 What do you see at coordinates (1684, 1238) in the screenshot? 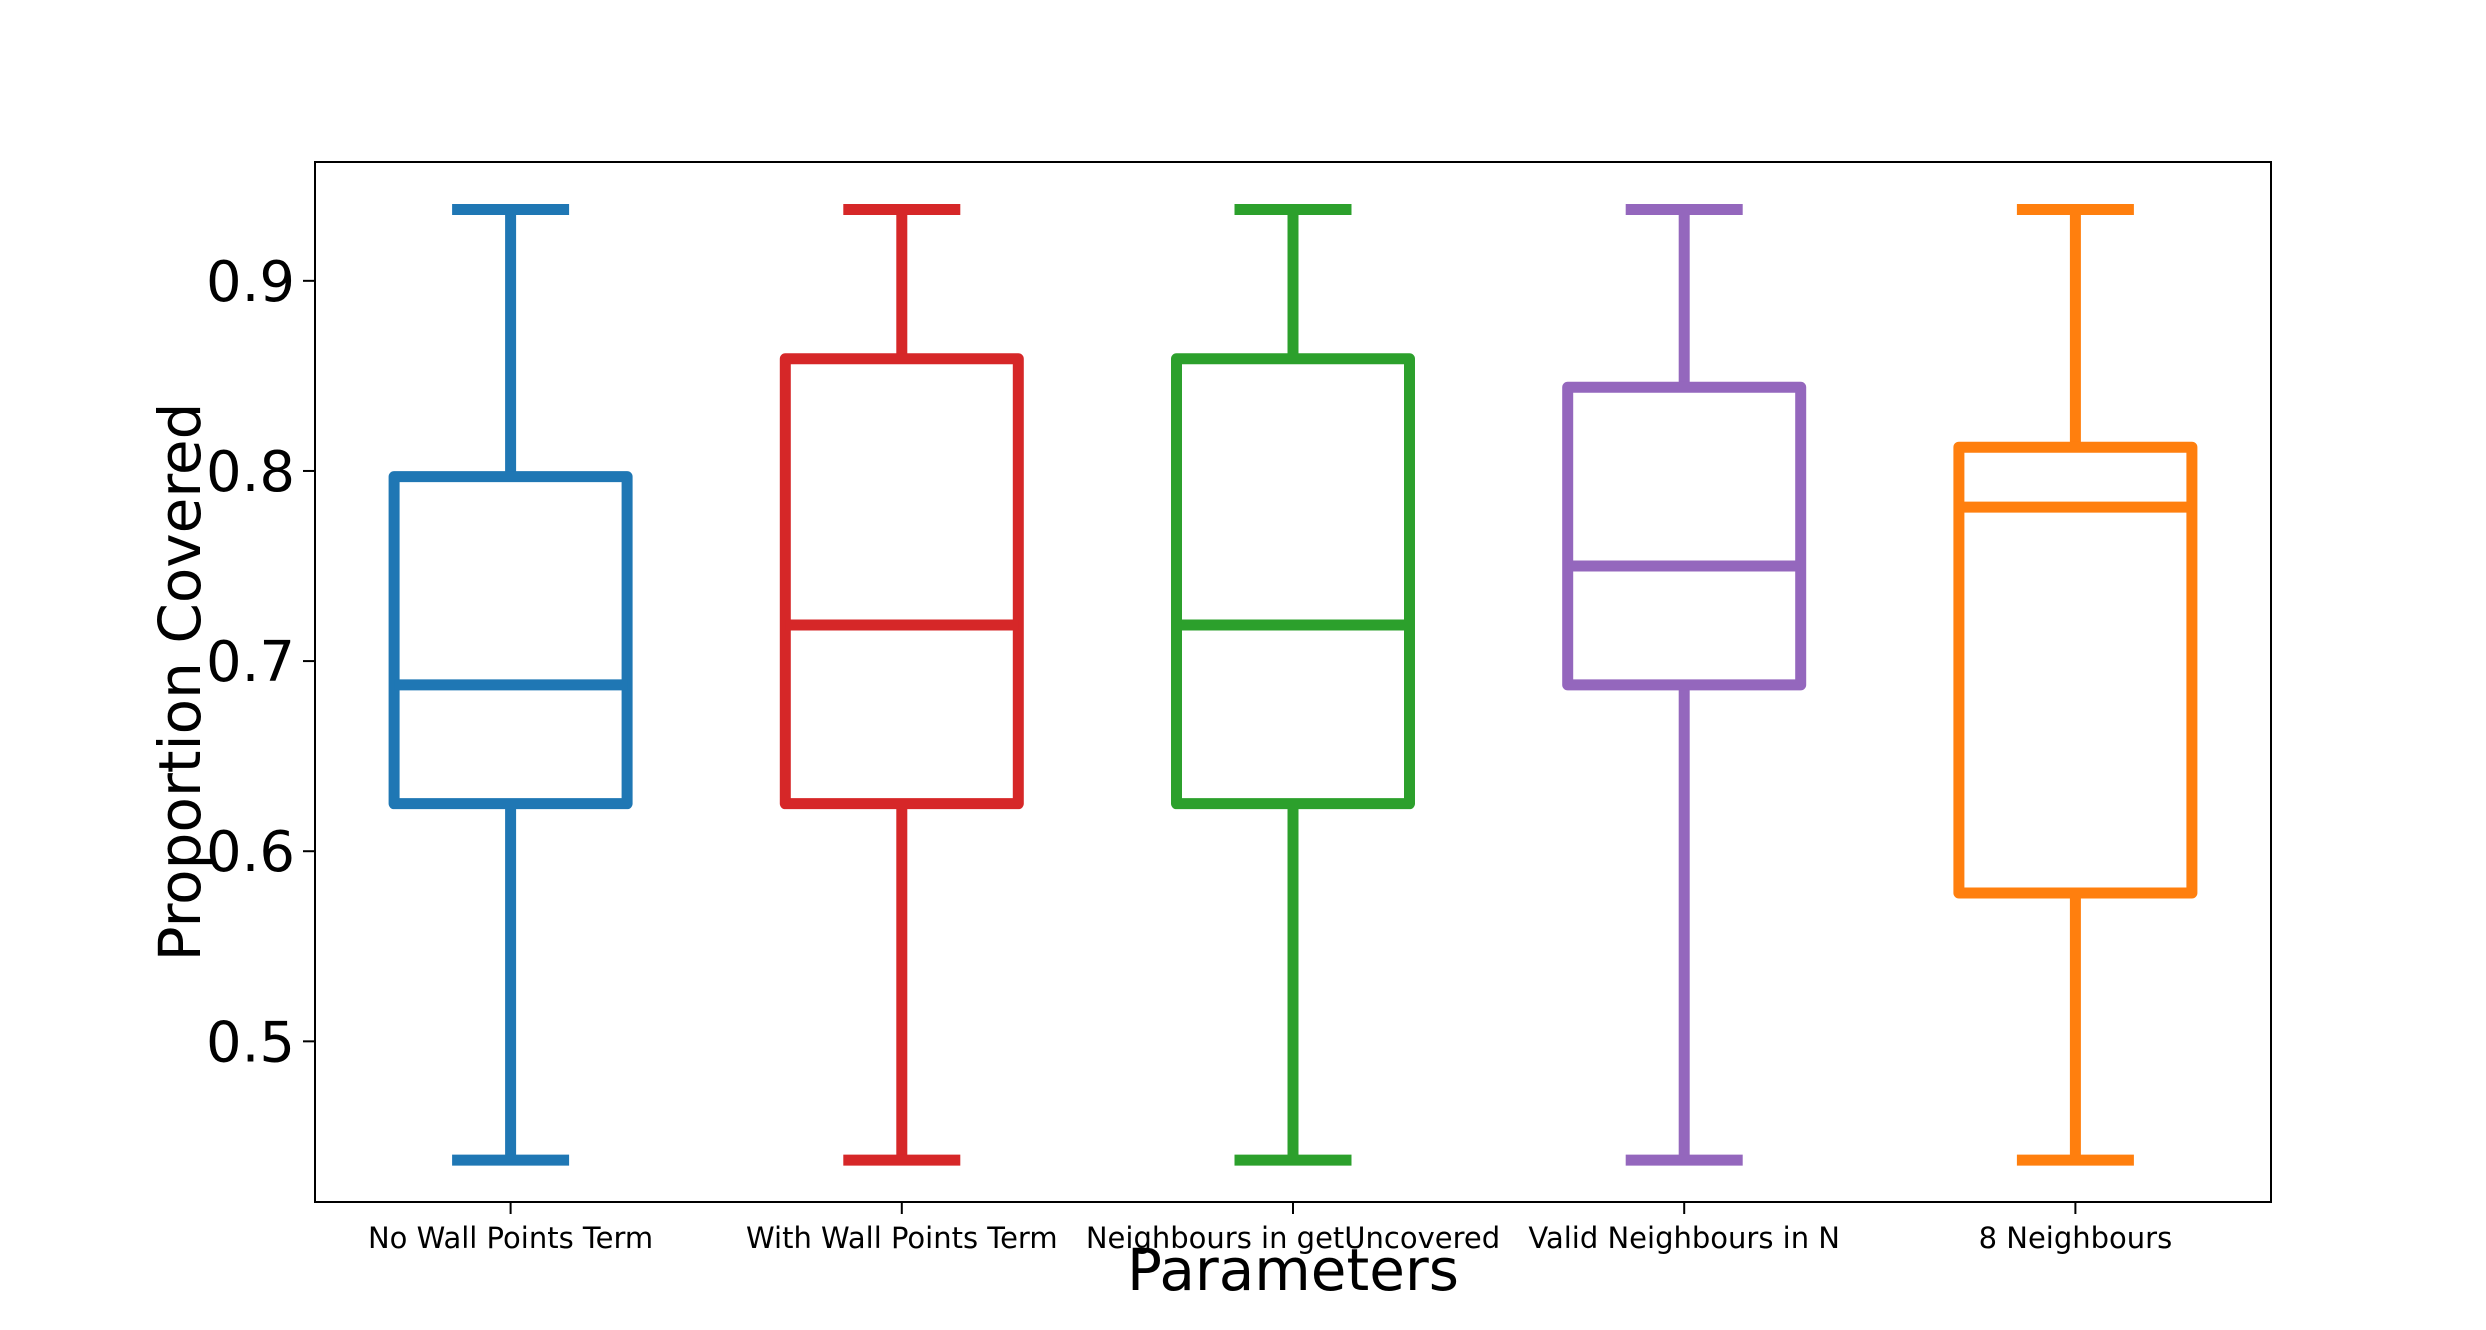
I see `x-tick-label: Valid Neighbours in N` at bounding box center [1684, 1238].